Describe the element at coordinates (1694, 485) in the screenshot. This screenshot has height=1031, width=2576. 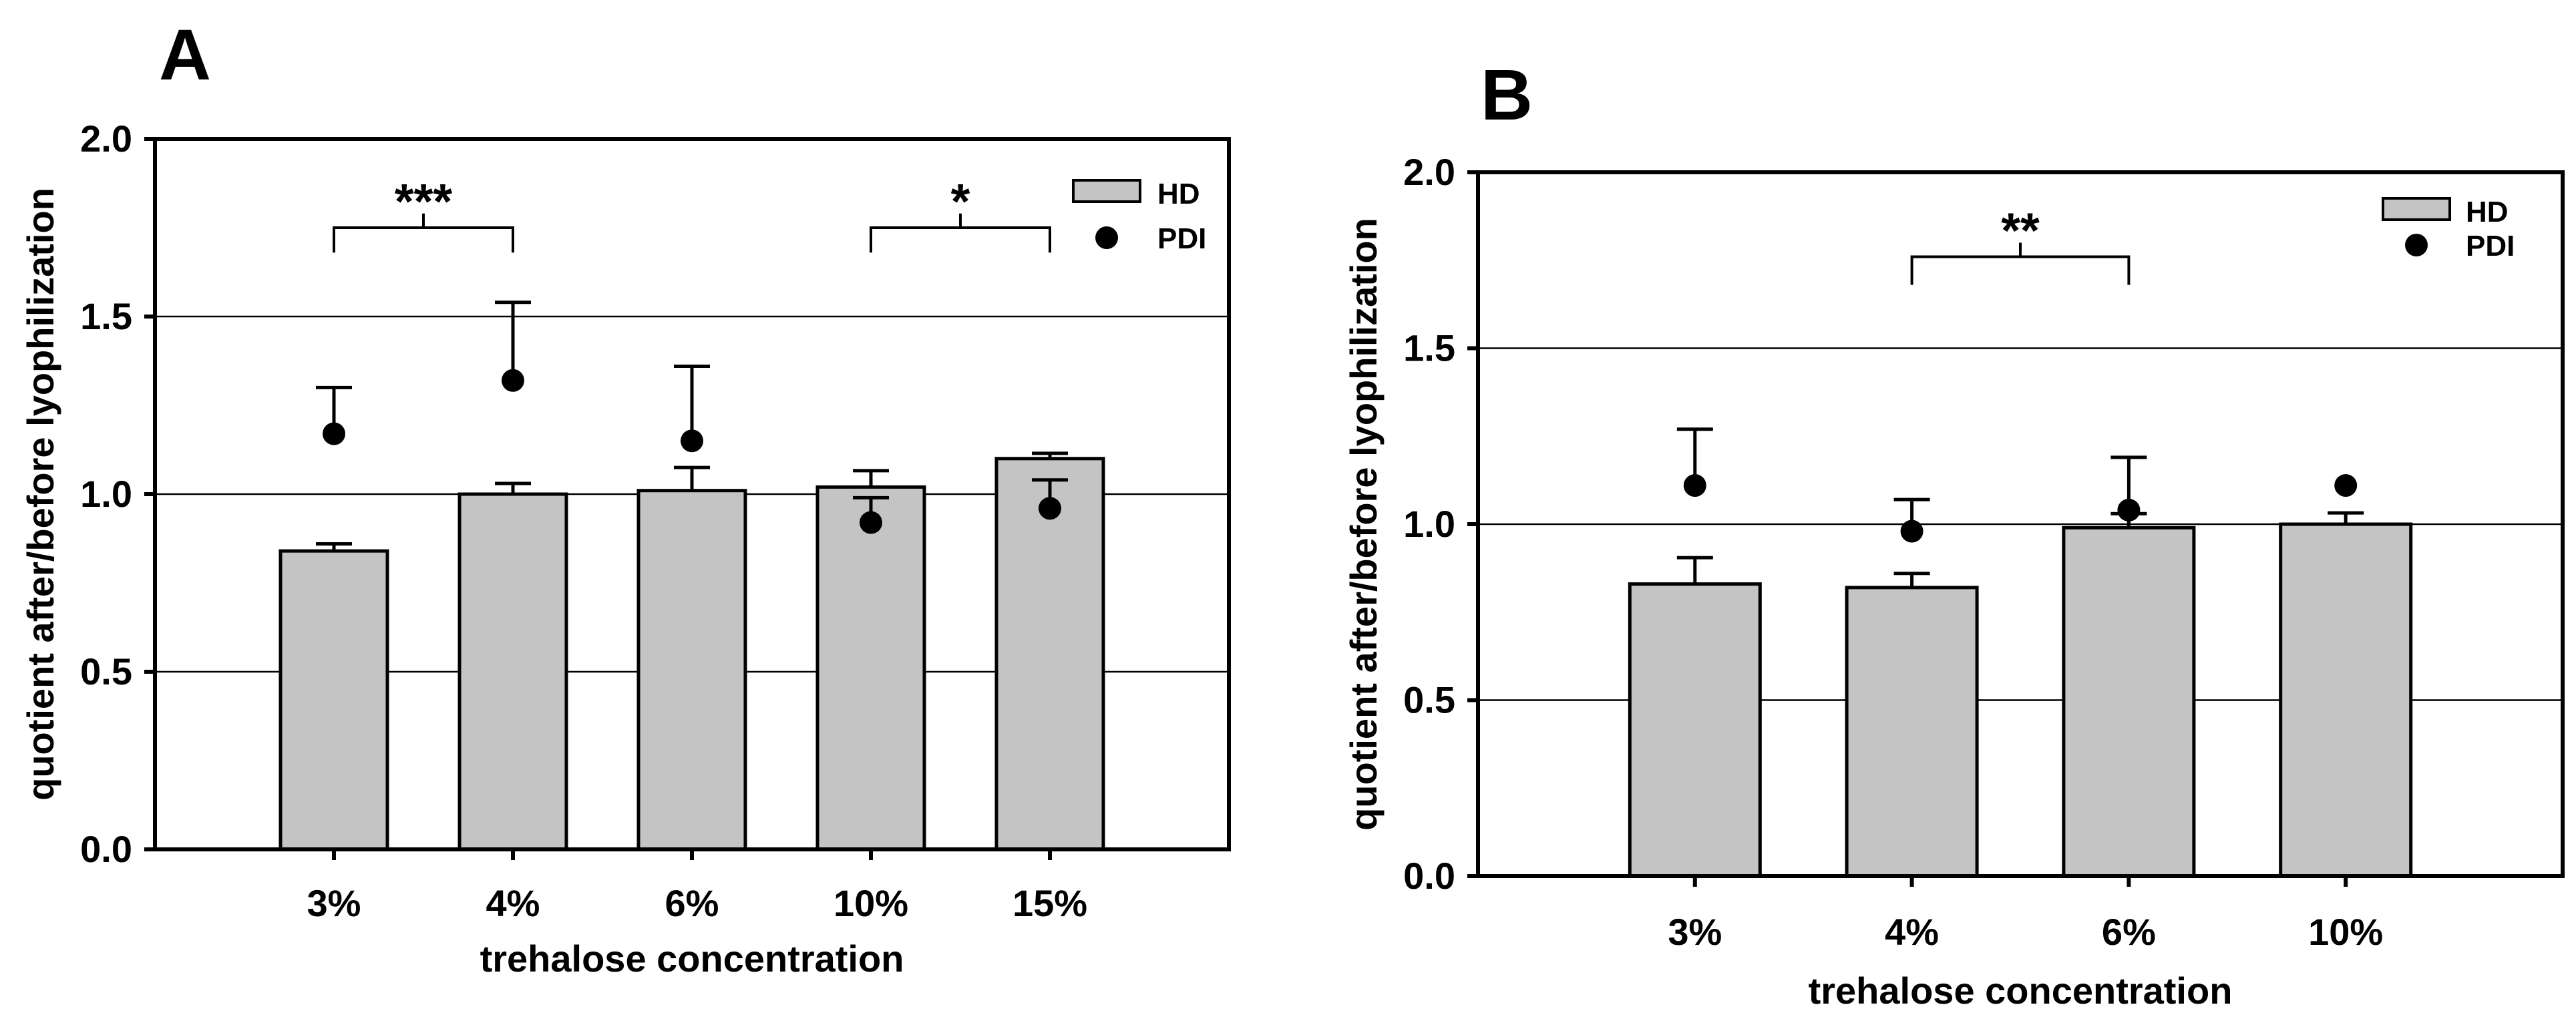
I see `pdi-point-B-3%` at that location.